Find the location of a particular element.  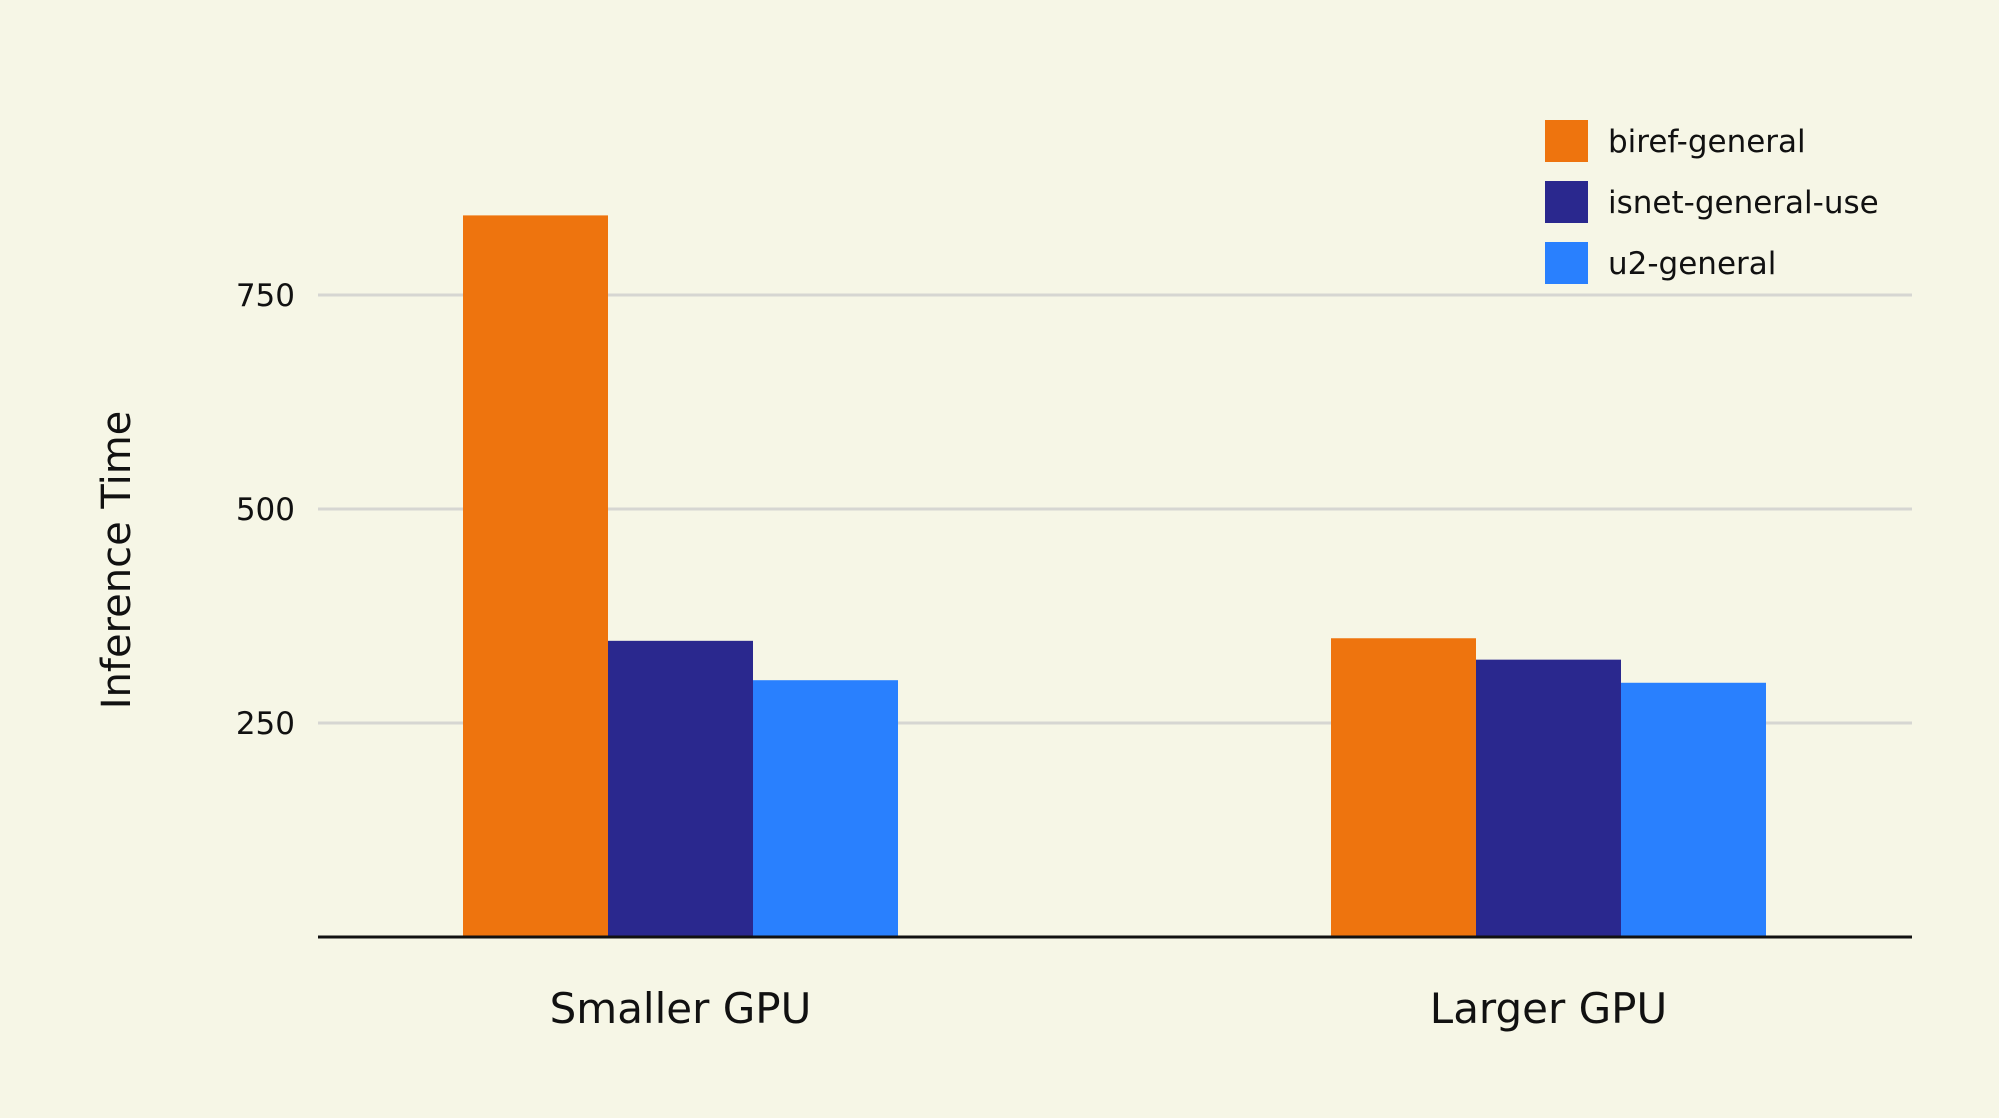

x-category-label: Smaller GPU is located at coordinates (681, 1008).